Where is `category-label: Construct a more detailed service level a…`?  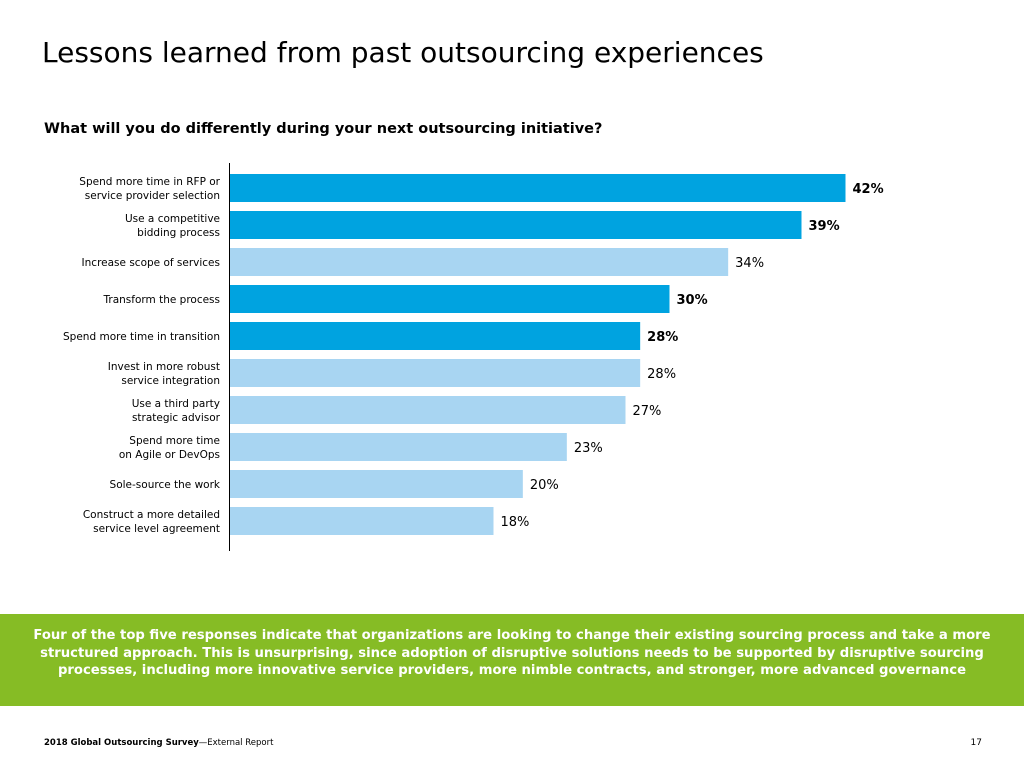
category-label: Construct a more detailed service level a… is located at coordinates (151, 522).